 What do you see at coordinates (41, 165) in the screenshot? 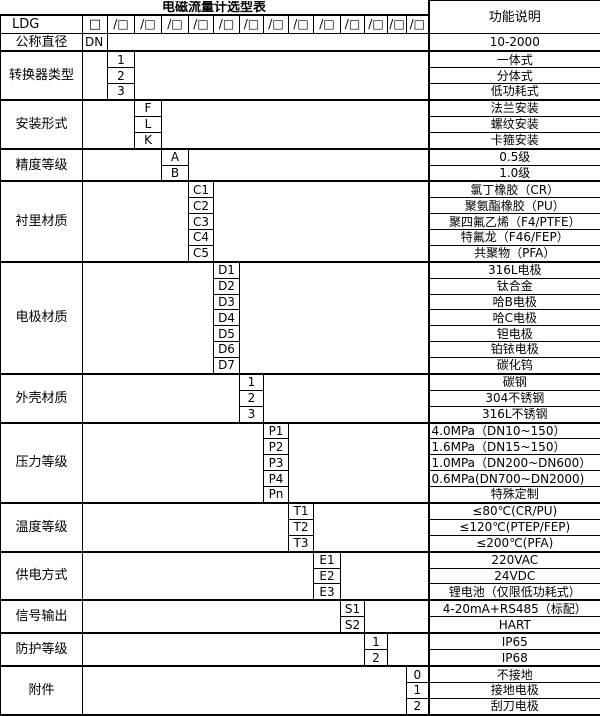
I see `group-label: 精度等级` at bounding box center [41, 165].